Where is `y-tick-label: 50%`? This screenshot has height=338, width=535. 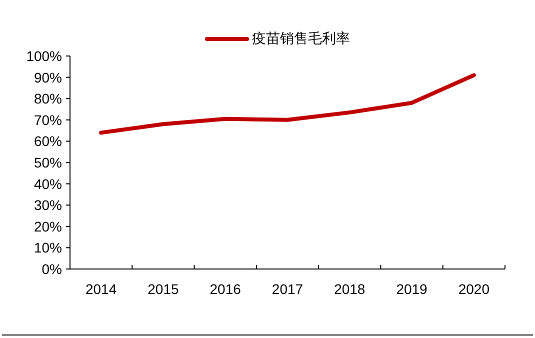
y-tick-label: 50% is located at coordinates (48, 162).